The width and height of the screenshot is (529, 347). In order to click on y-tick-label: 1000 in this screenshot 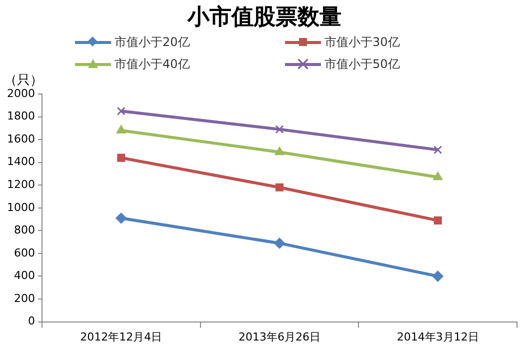, I will do `click(20, 207)`.